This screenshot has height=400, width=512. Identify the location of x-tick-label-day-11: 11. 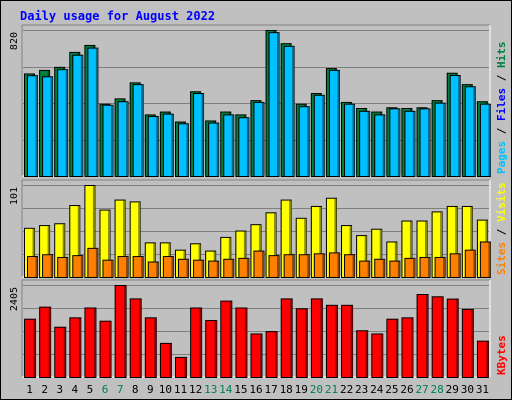
(180, 389).